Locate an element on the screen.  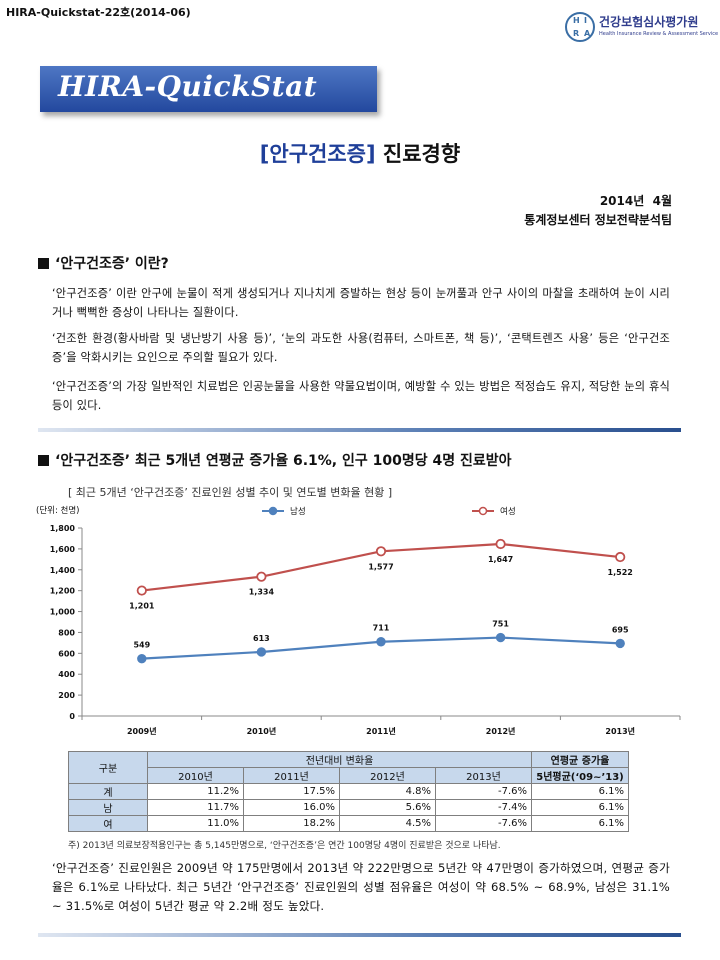
chart-unit-label: (단위: 천명) is located at coordinates (57, 510).